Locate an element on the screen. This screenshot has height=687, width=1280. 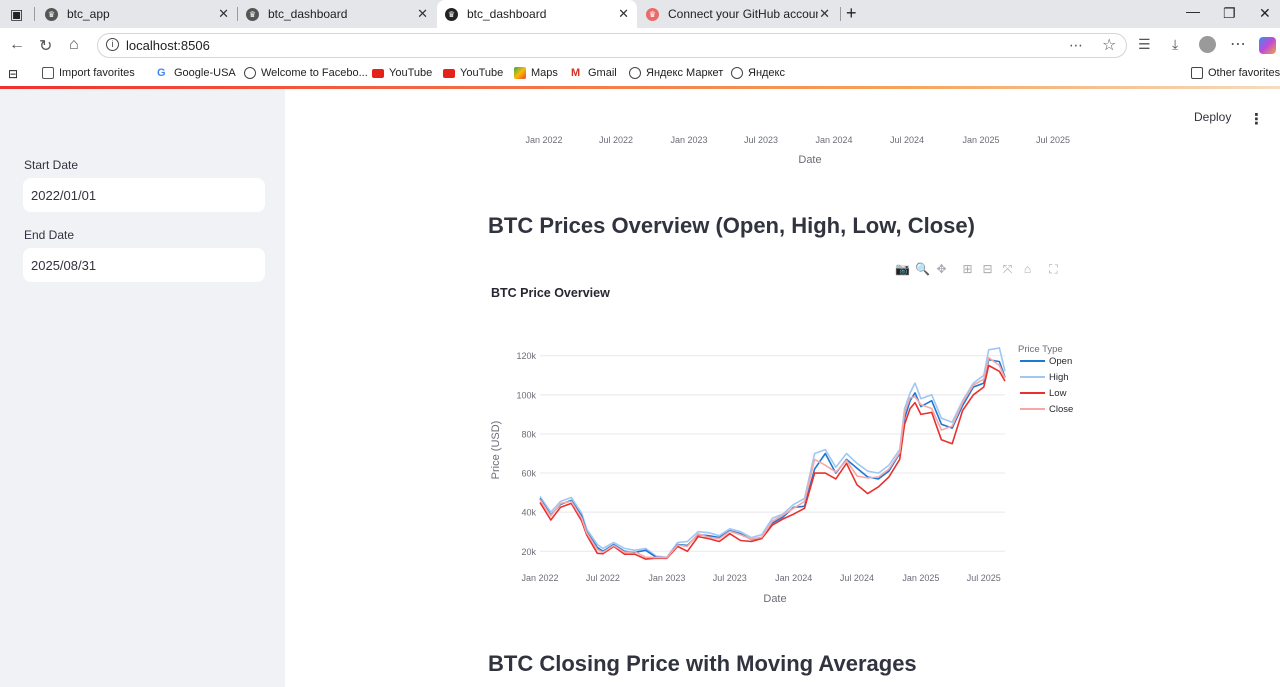
bookmark-label: Other favorites is located at coordinates (1244, 73).